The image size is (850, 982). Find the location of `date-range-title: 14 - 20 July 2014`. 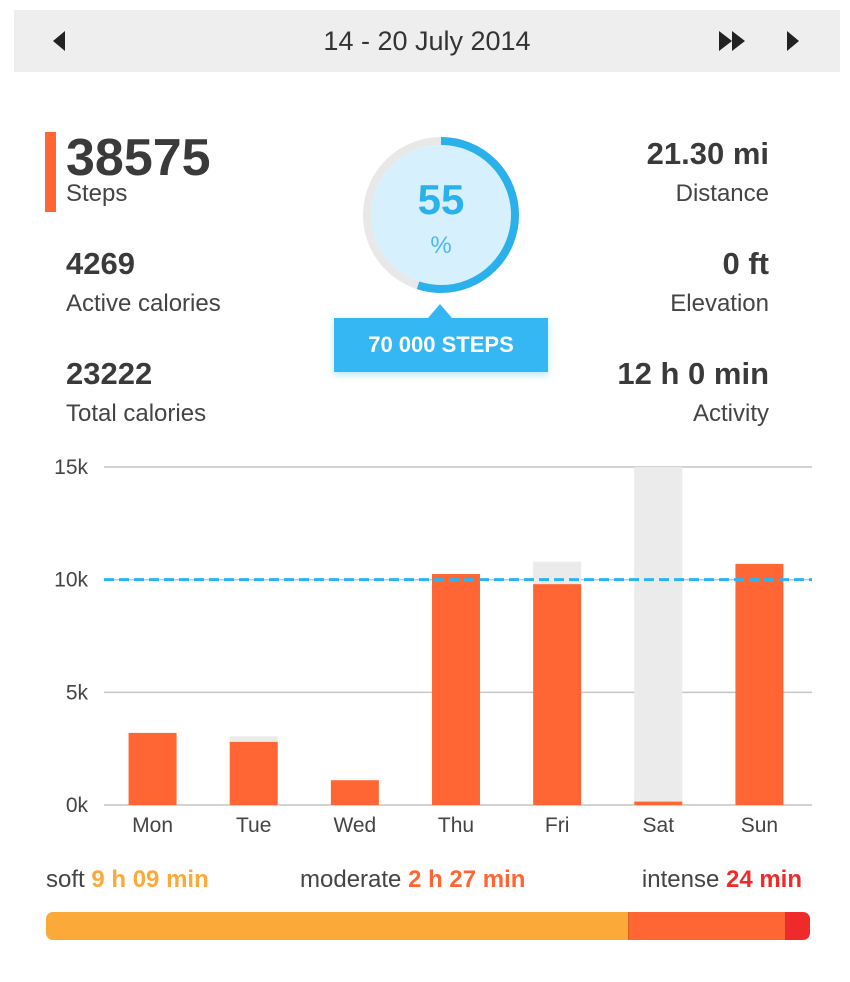

date-range-title: 14 - 20 July 2014 is located at coordinates (427, 41).